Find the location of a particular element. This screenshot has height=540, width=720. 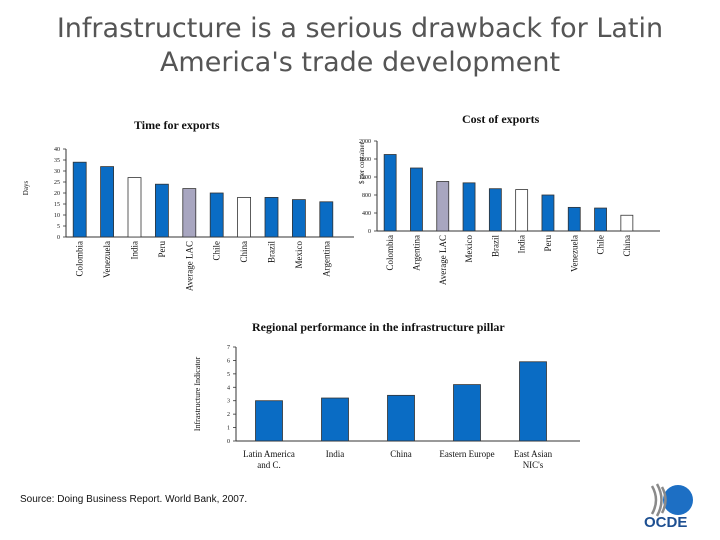

infra-category-label: Eastern Europe is located at coordinates (466, 454).